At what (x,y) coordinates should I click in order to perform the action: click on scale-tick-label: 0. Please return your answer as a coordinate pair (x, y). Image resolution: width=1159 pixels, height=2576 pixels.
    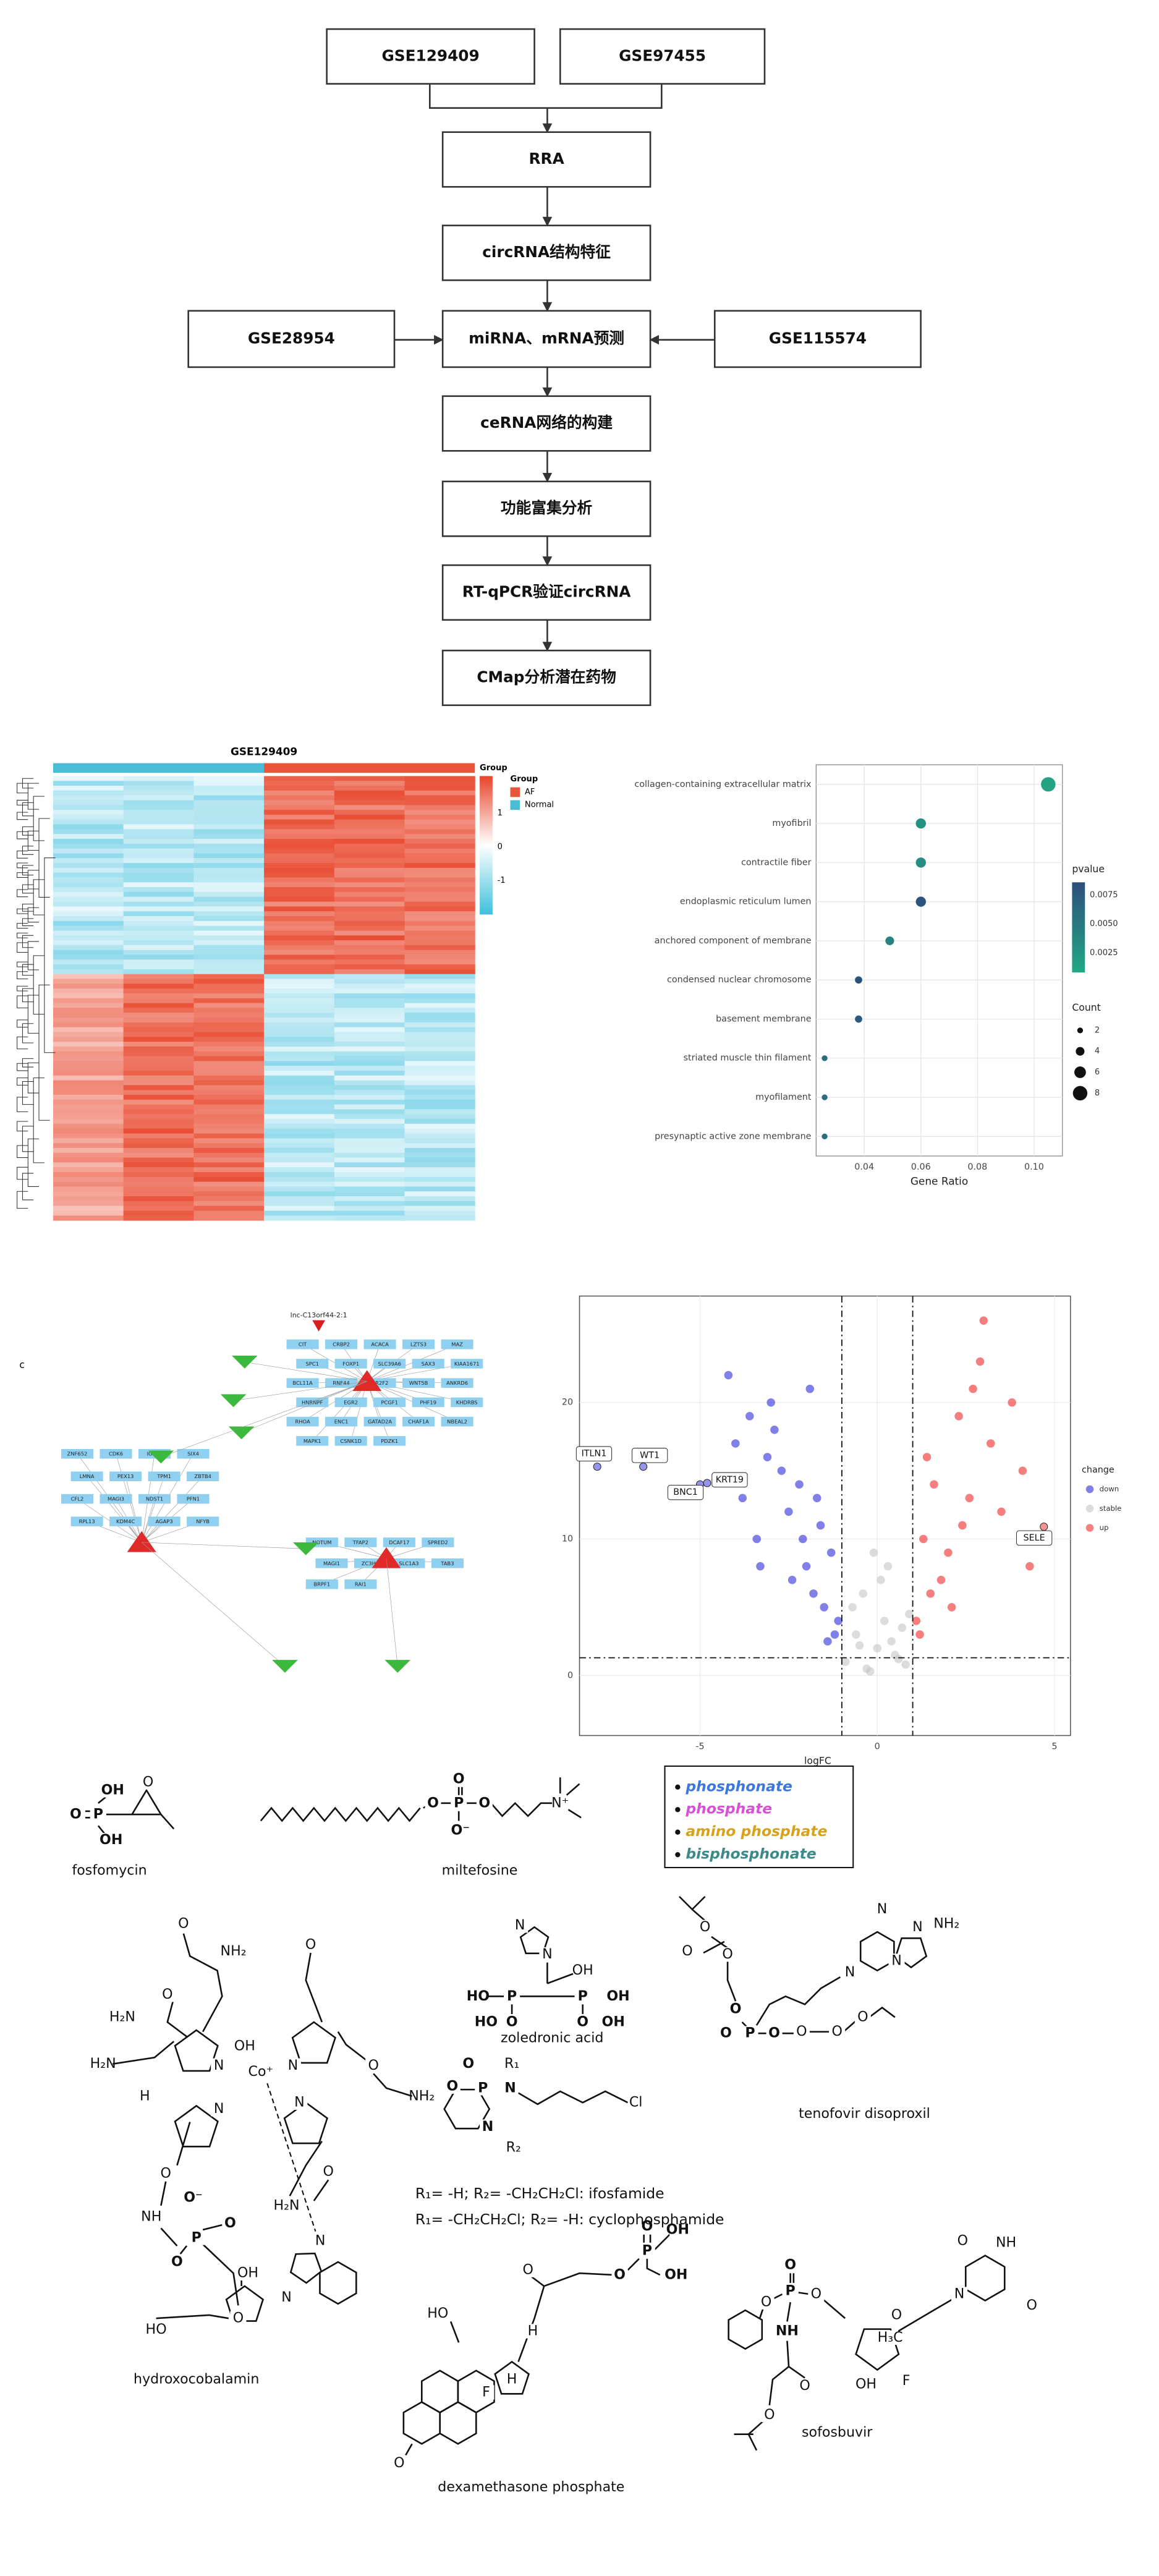
    Looking at the image, I should click on (500, 847).